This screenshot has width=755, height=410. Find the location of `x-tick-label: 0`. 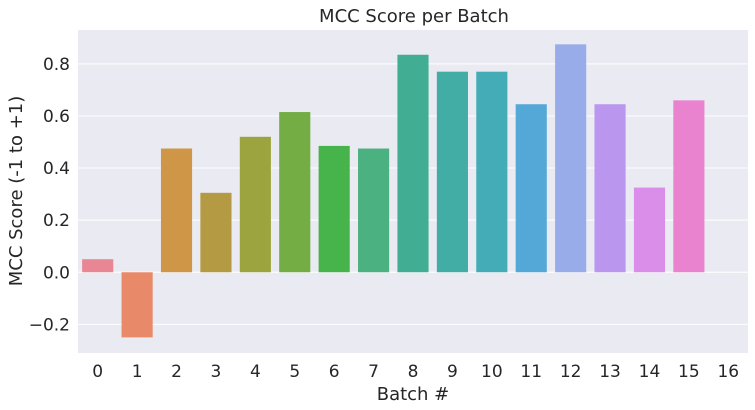

x-tick-label: 0 is located at coordinates (97, 372).